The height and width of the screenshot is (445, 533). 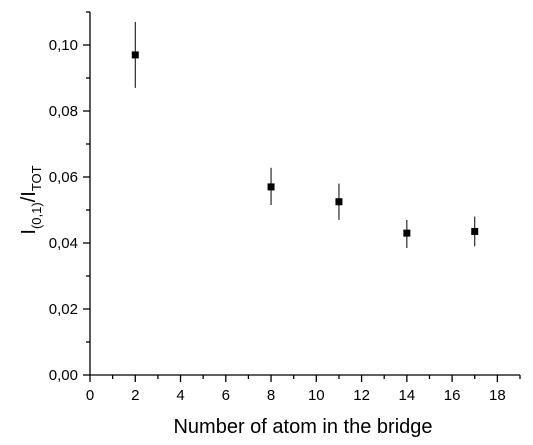 What do you see at coordinates (497, 395) in the screenshot?
I see `x-tick-label: 18` at bounding box center [497, 395].